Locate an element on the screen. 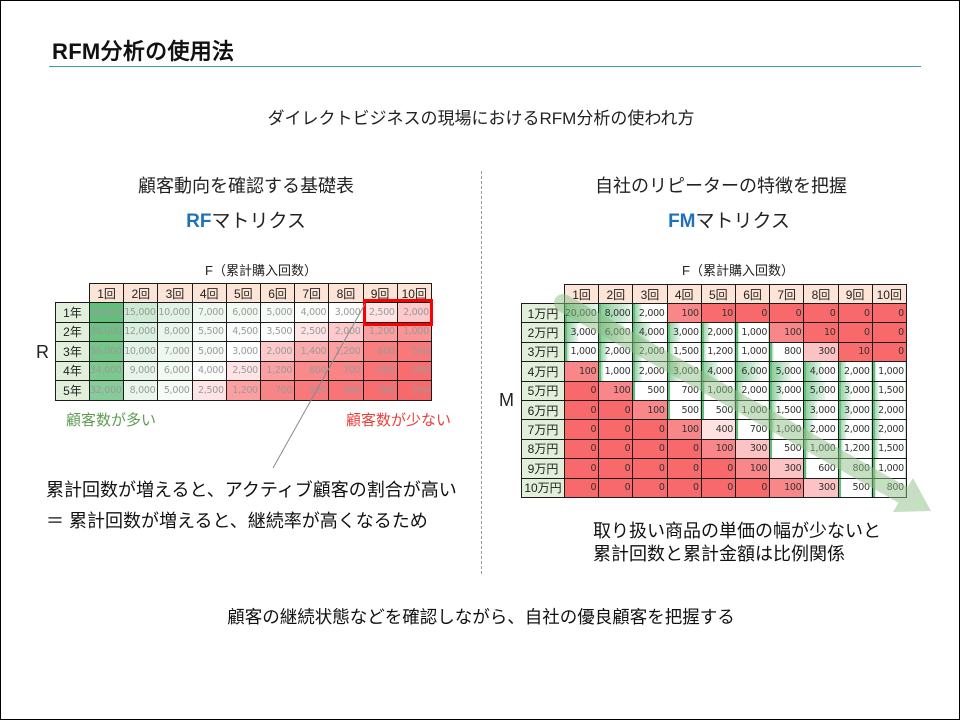  table-row: 7万円 0 0 0 100 400 700 1,000 2,000 2,000 2,000 is located at coordinates (714, 429).